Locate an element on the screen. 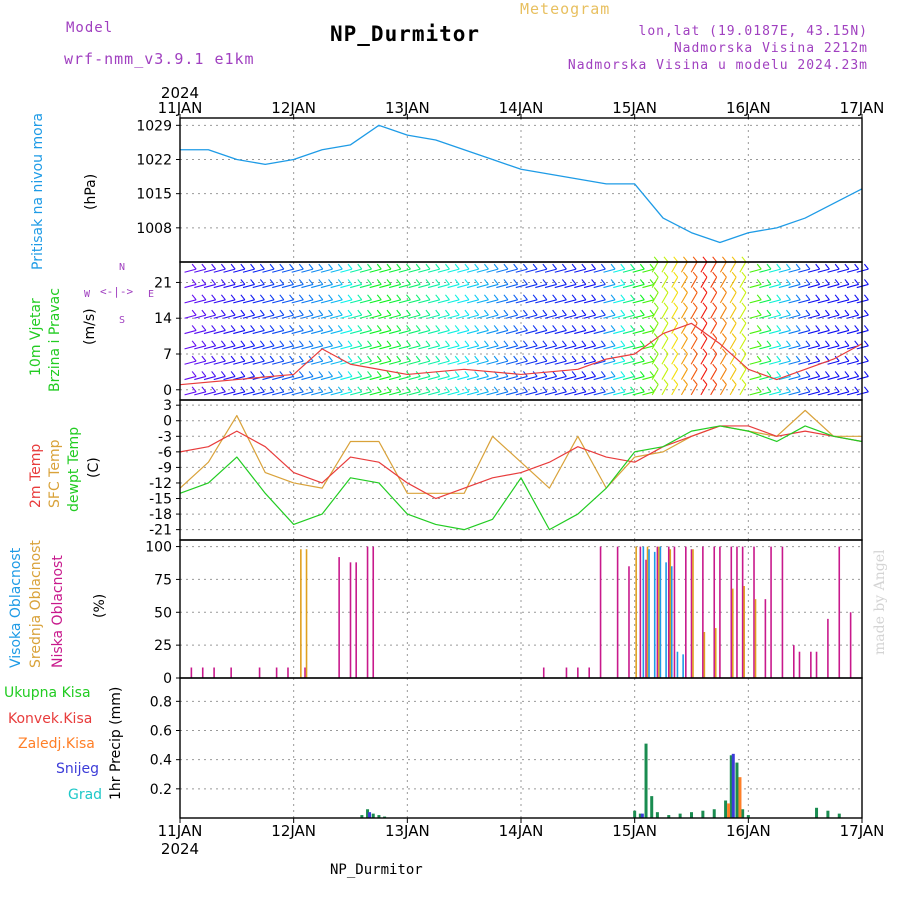  wind-speed-line is located at coordinates (521, 354).